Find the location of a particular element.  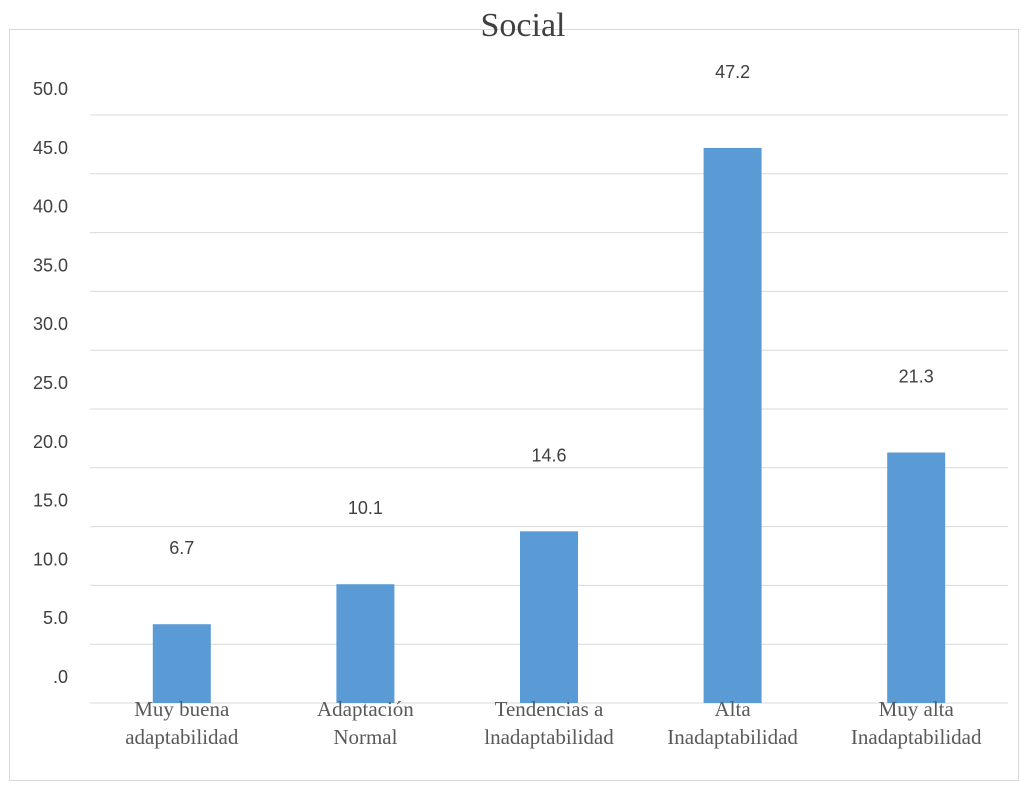

y-tick-label: 25.0 is located at coordinates (50, 383).